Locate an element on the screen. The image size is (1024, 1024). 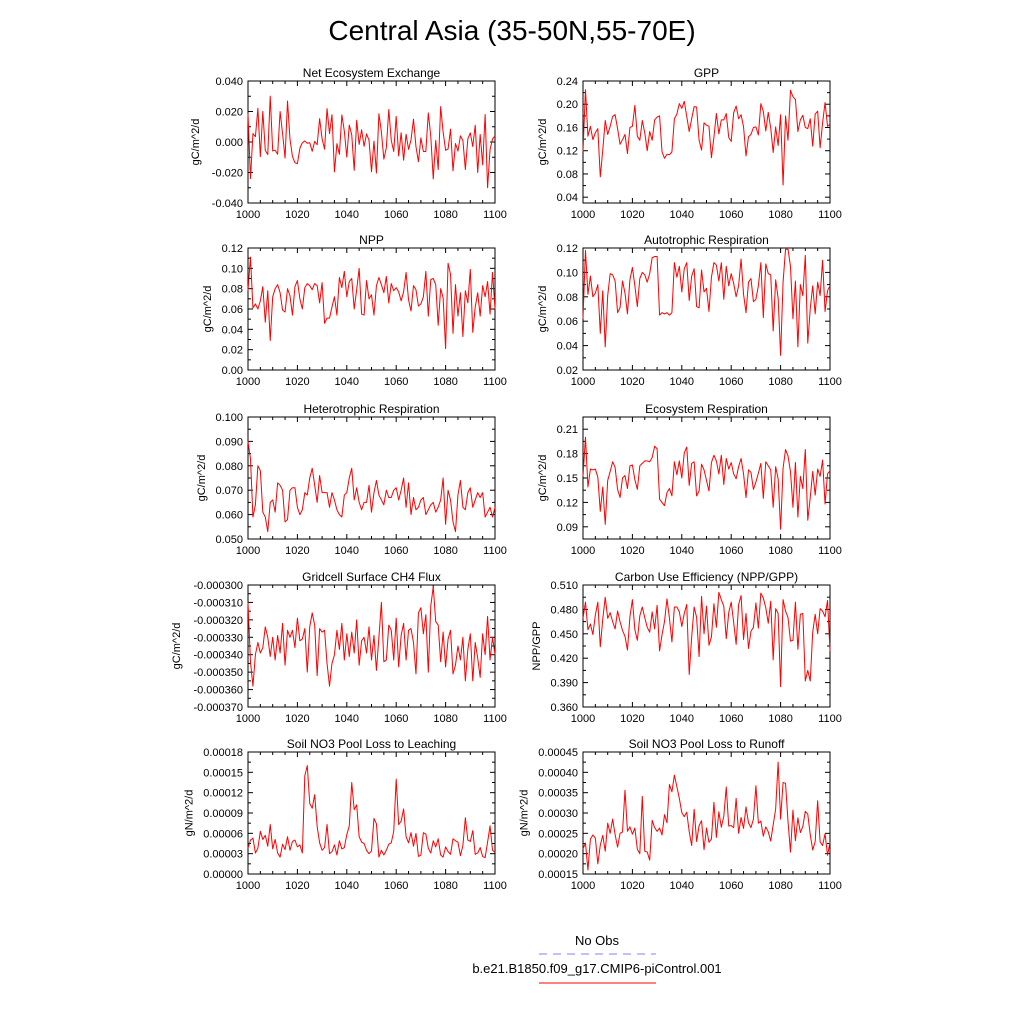
y-tick-label: 0.00009 is located at coordinates (223, 814).